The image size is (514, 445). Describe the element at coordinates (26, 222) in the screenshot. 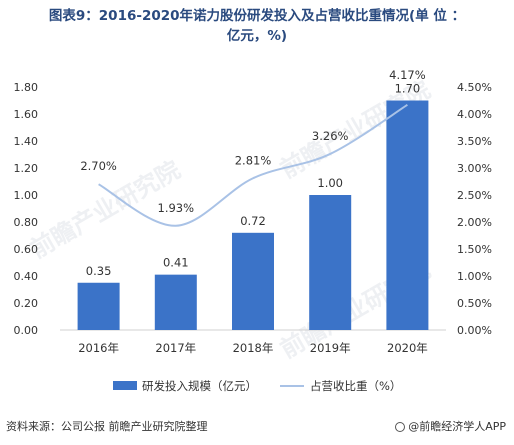

I see `y-left-tick-label: 0.80` at that location.